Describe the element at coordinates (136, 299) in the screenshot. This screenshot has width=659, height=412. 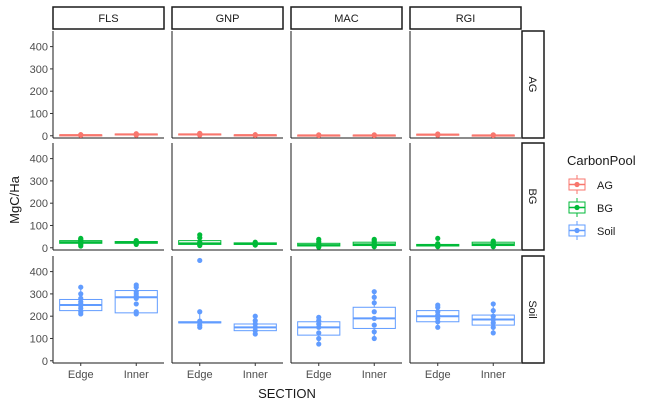
I see `boxplot-soil-fls-inner` at that location.